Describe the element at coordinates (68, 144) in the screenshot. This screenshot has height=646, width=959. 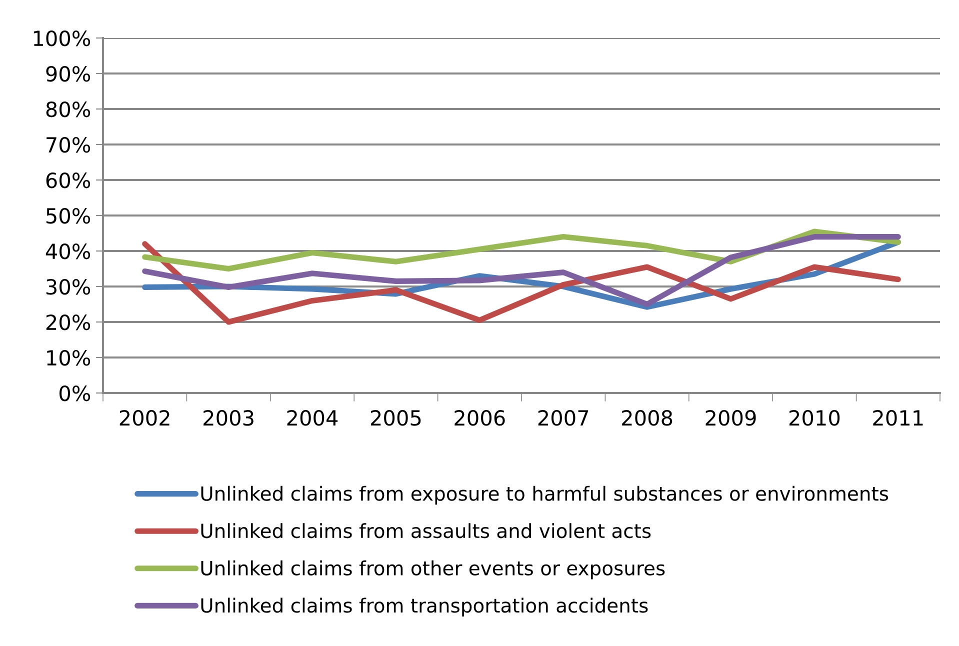
I see `y-tick-label: 70%` at that location.